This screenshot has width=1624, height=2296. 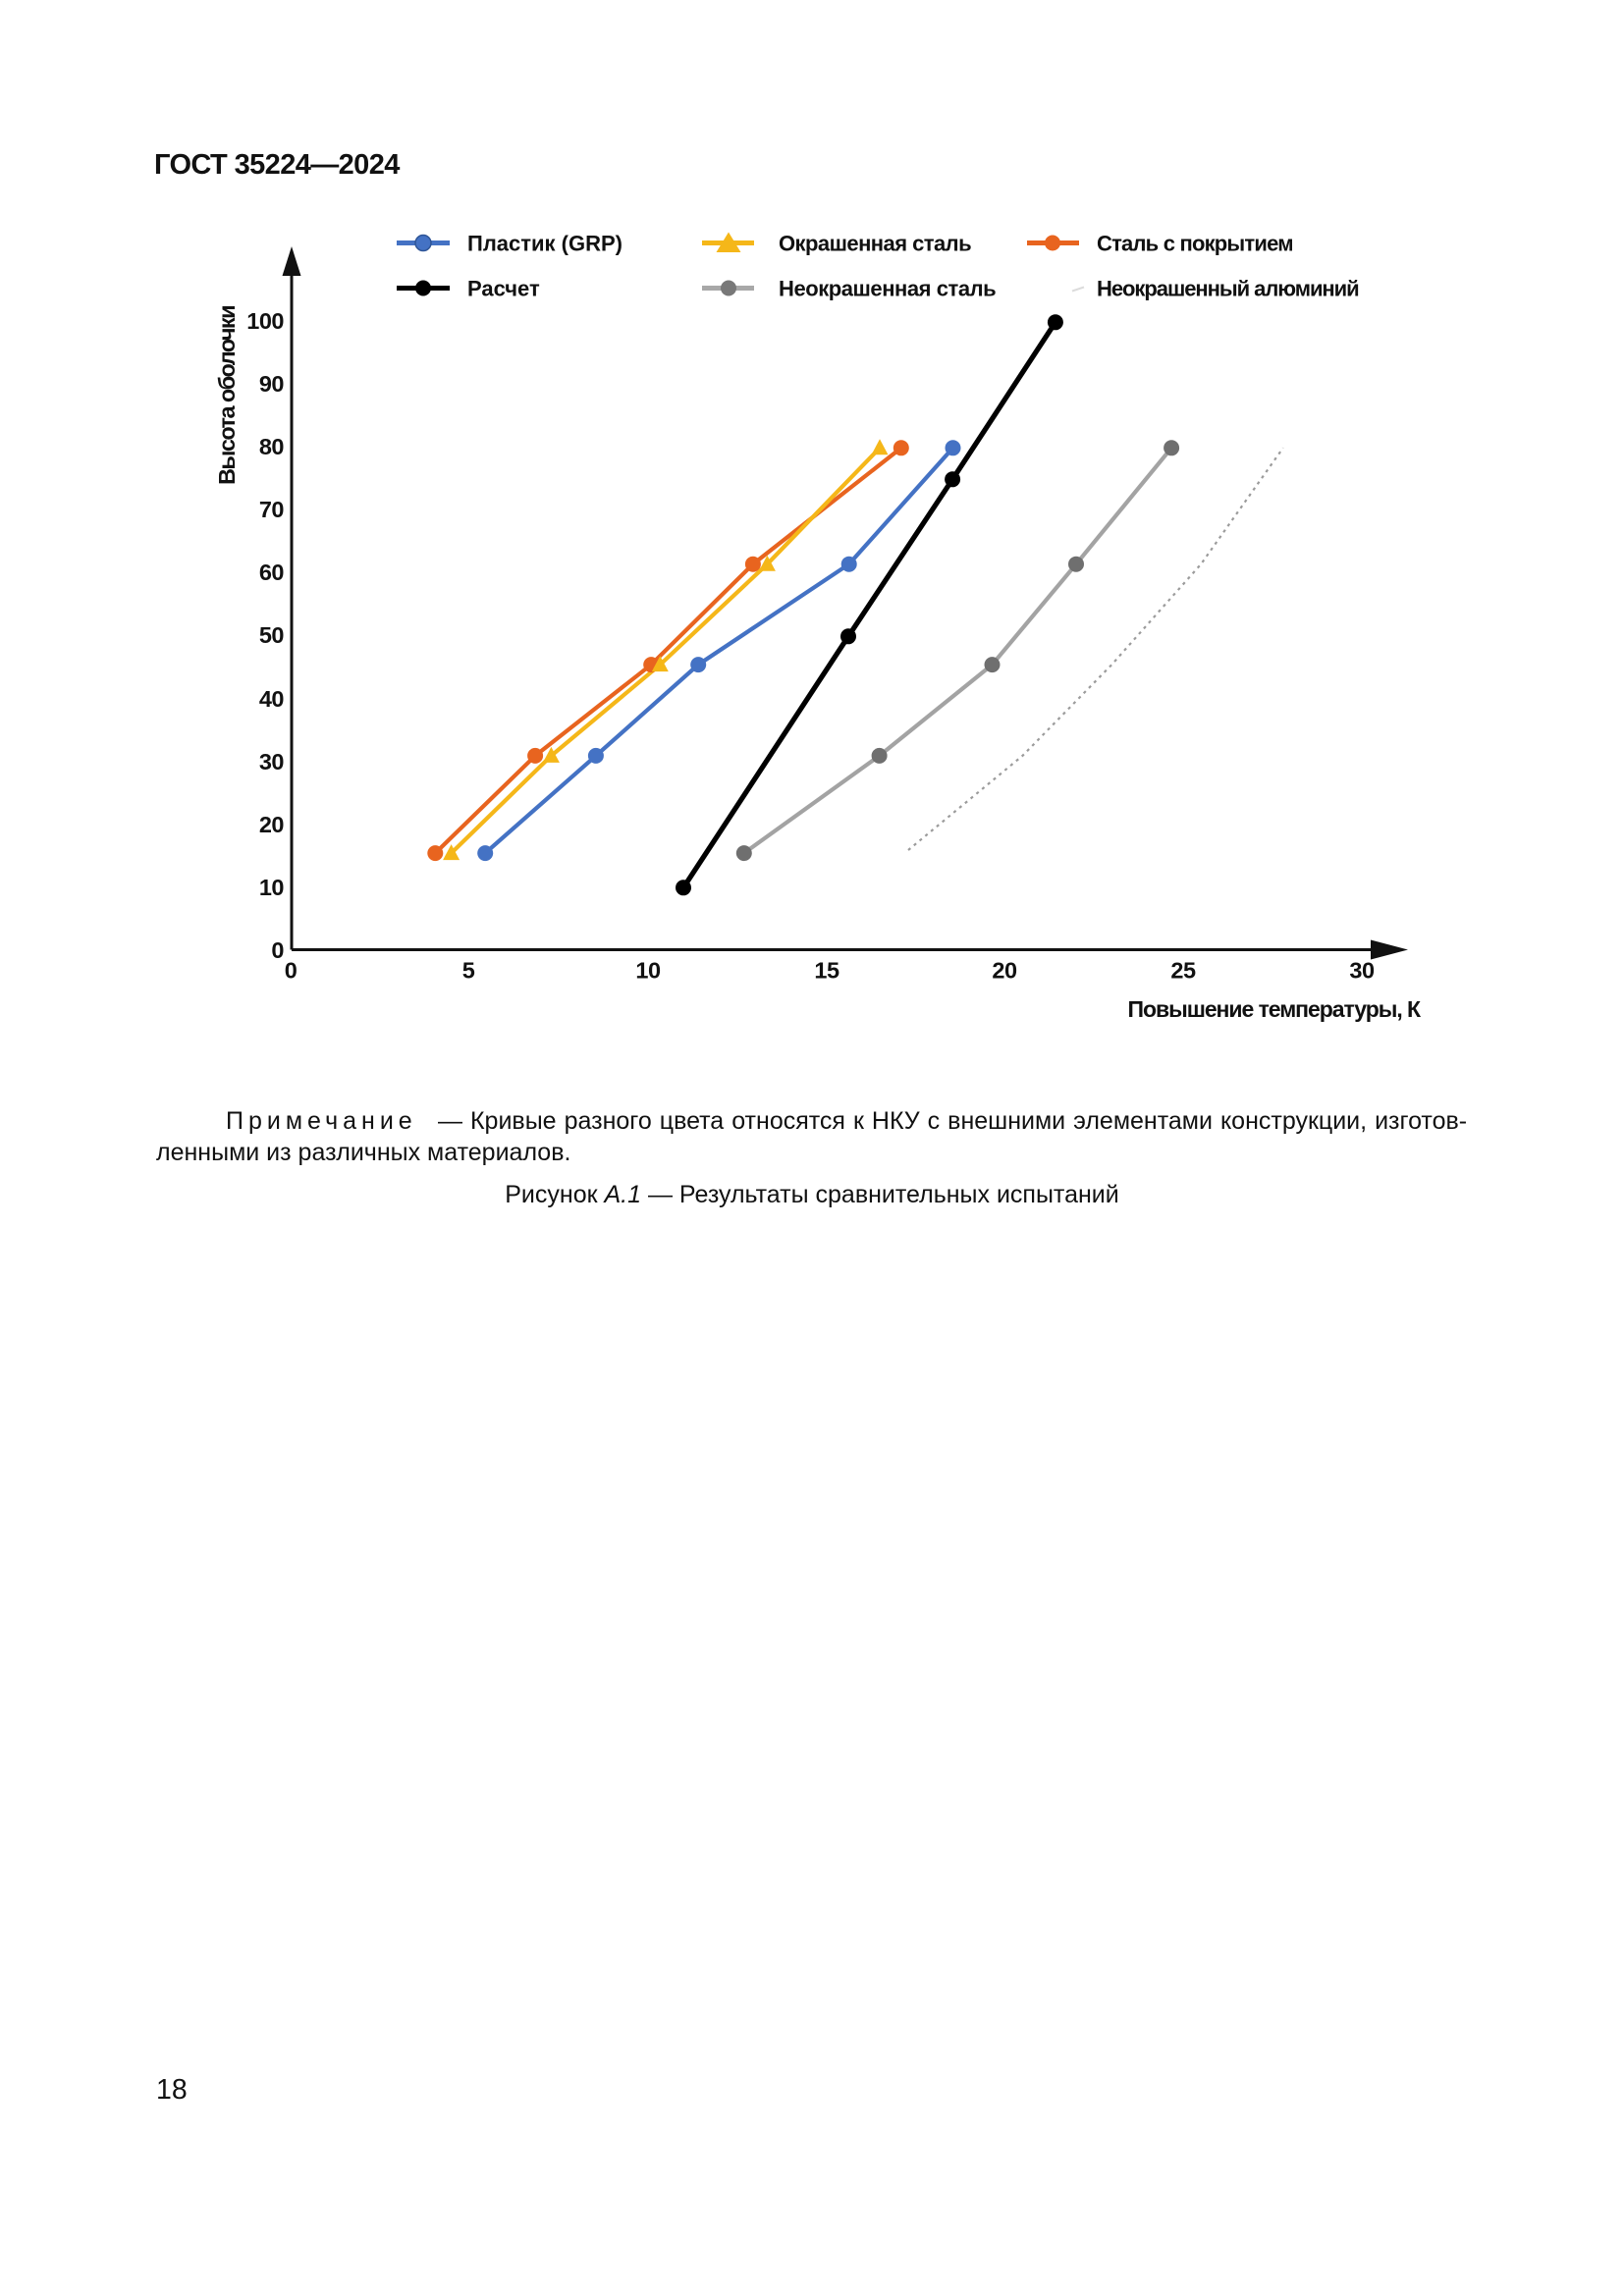 What do you see at coordinates (1275, 1009) in the screenshot?
I see `svg-text: Повышение температуры, К` at bounding box center [1275, 1009].